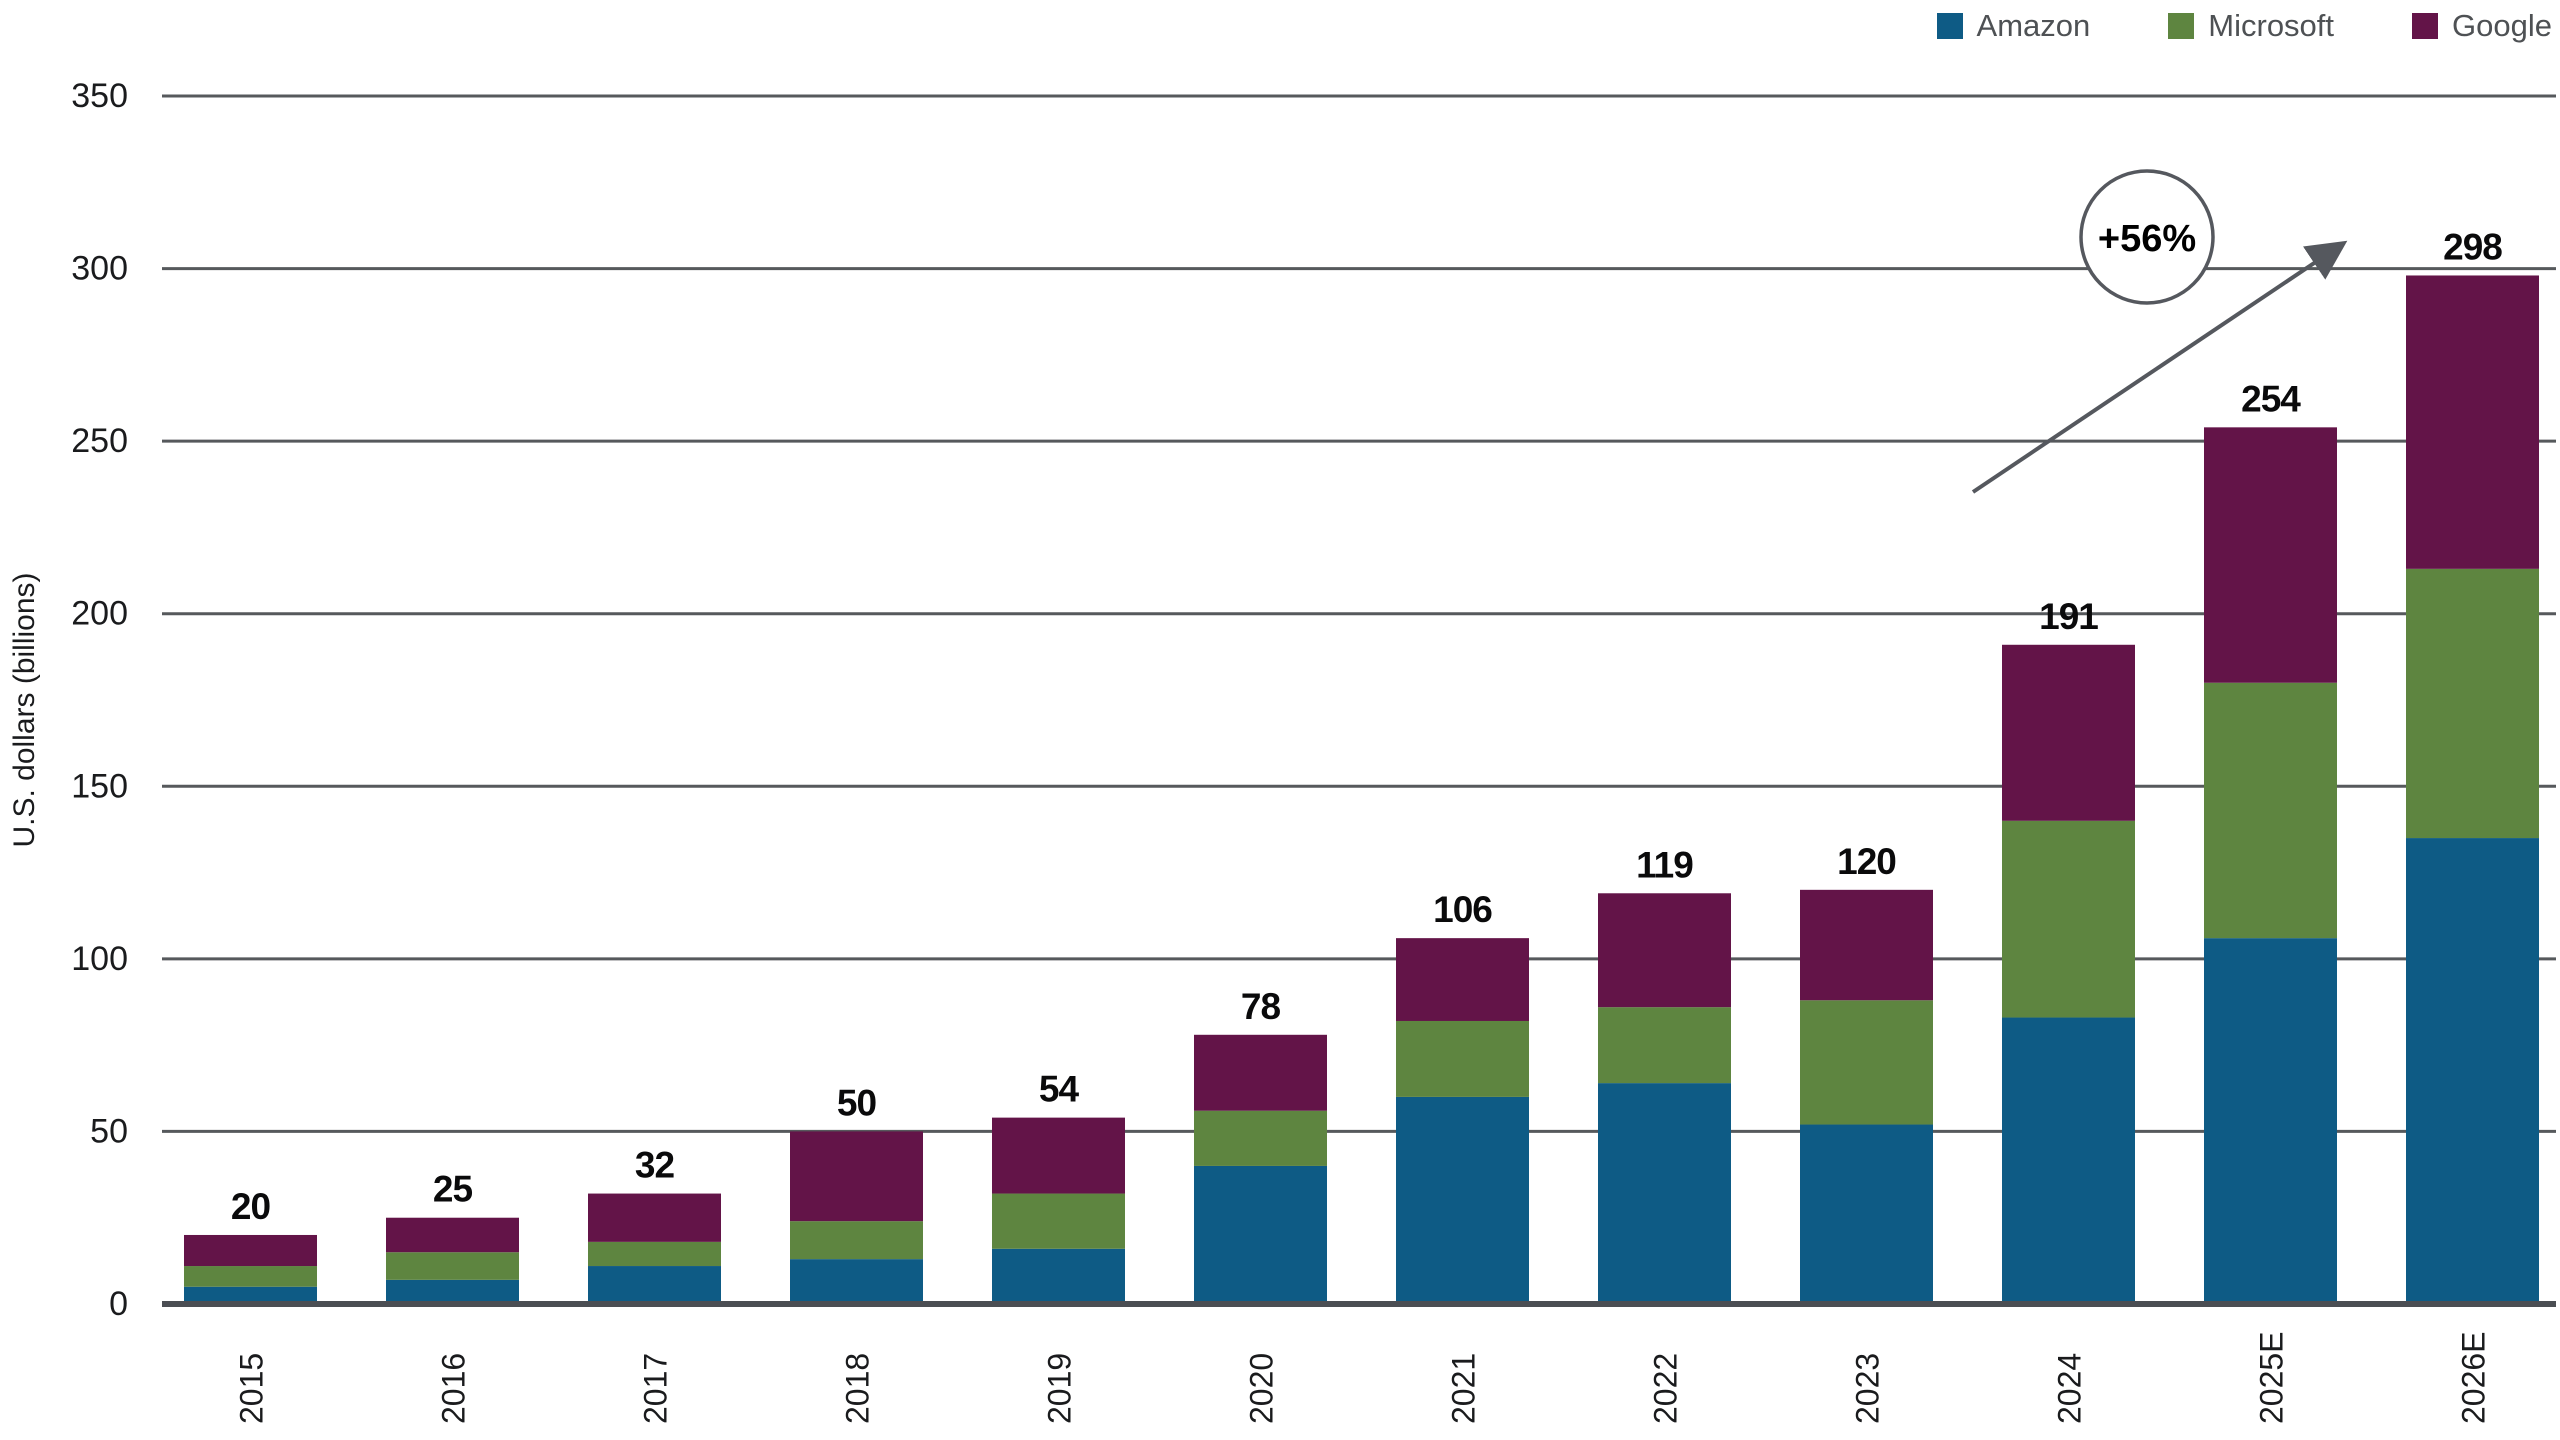 Image resolution: width=2560 pixels, height=1440 pixels. What do you see at coordinates (1664, 864) in the screenshot?
I see `total-label-2022: 119` at bounding box center [1664, 864].